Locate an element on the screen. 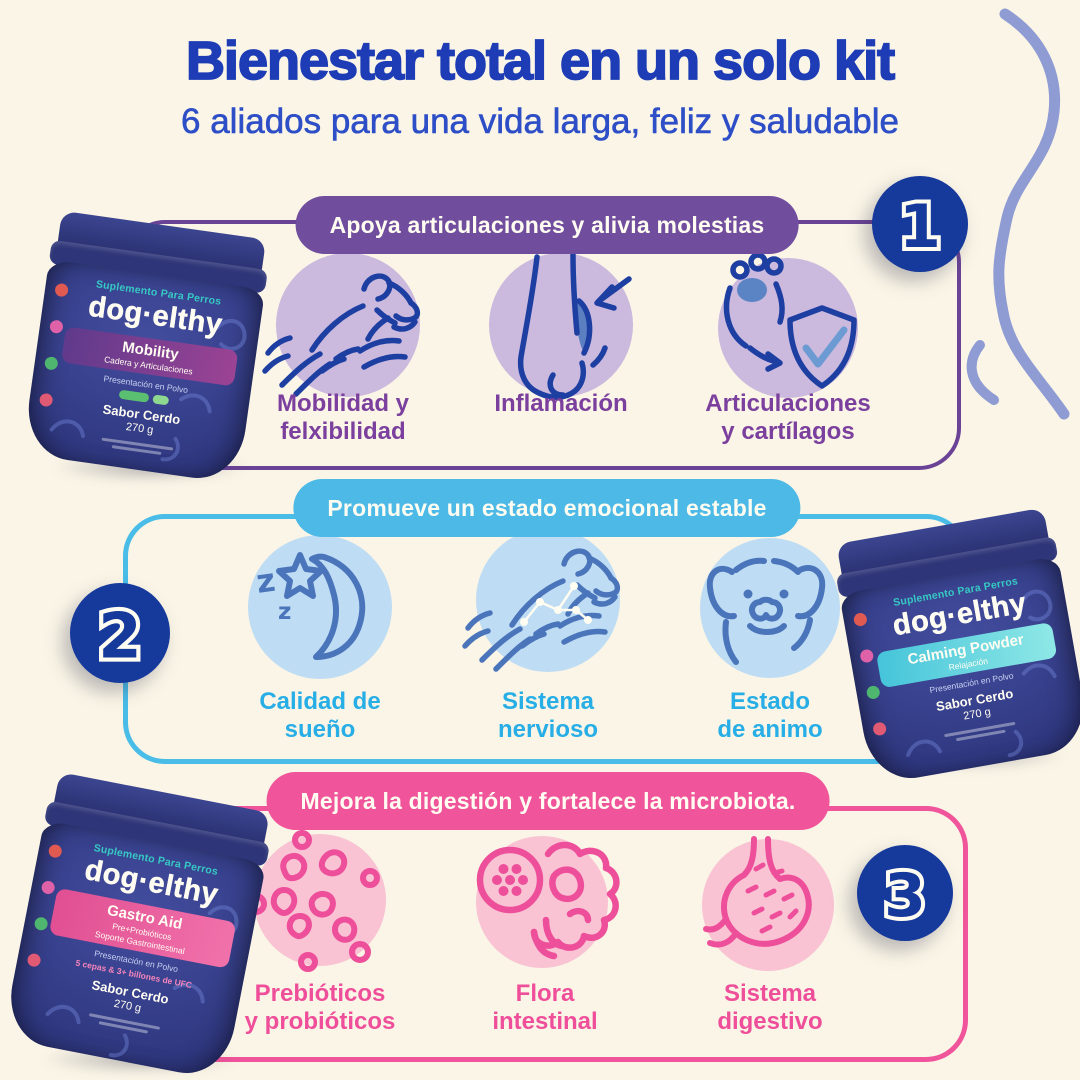 This screenshot has height=1080, width=1080. stomach-icon is located at coordinates (768, 903).